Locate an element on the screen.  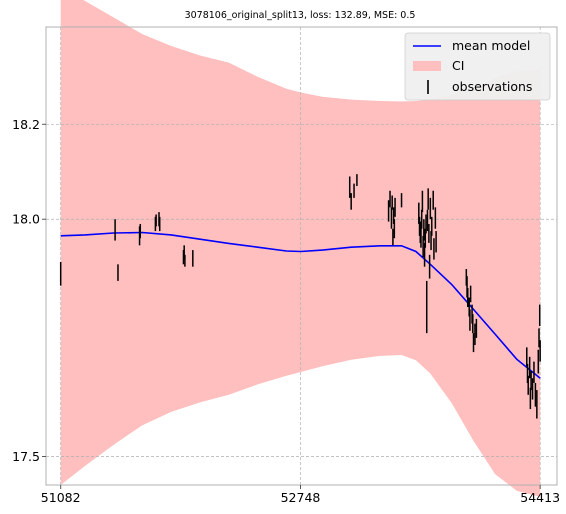
y-tick-label: 18.2 is located at coordinates (26, 124).